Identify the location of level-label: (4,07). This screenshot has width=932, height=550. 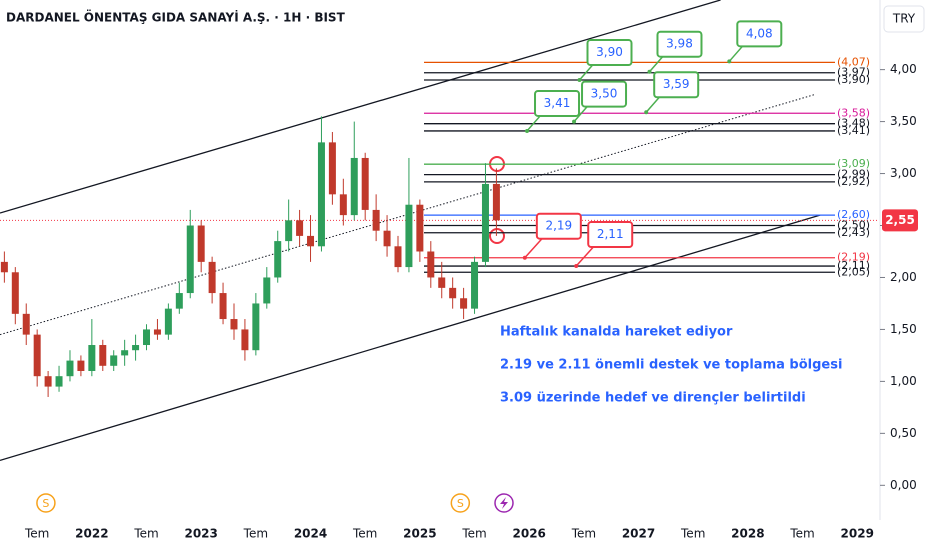
(853, 61).